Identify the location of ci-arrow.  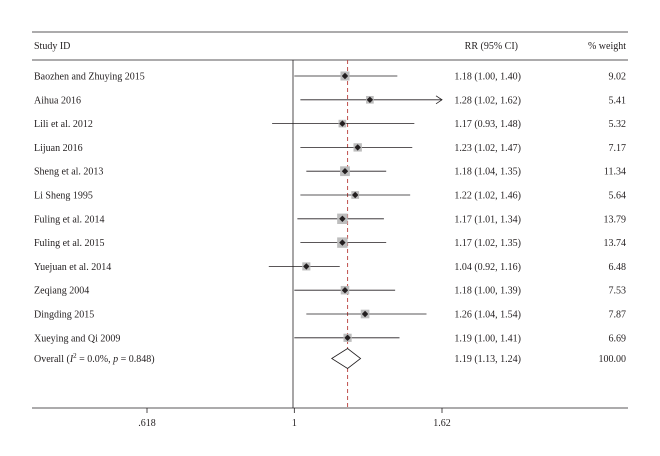
(439, 100).